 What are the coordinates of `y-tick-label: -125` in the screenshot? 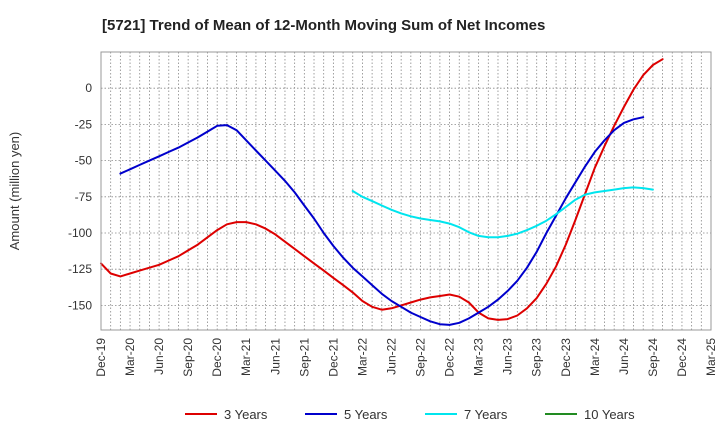 It's located at (80, 269).